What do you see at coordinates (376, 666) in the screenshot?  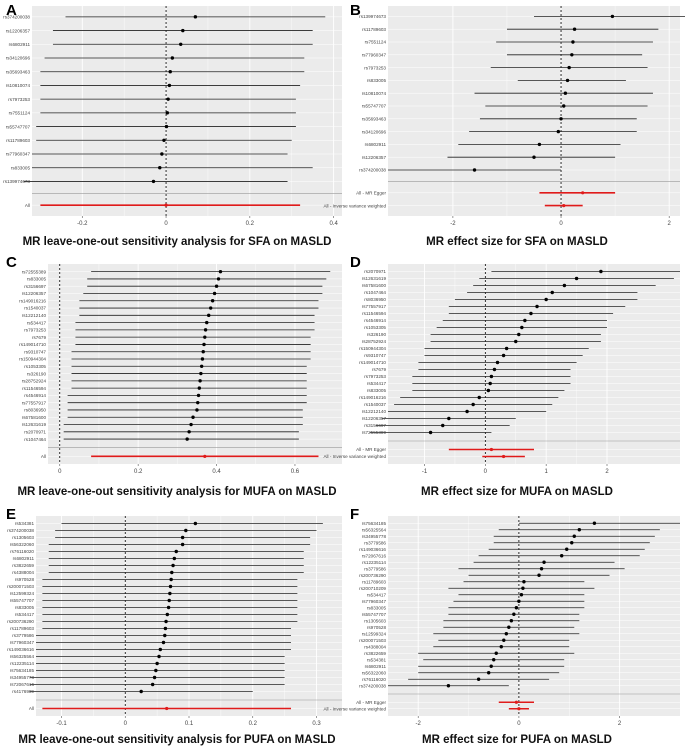 I see `row-label-f: rs6802911` at bounding box center [376, 666].